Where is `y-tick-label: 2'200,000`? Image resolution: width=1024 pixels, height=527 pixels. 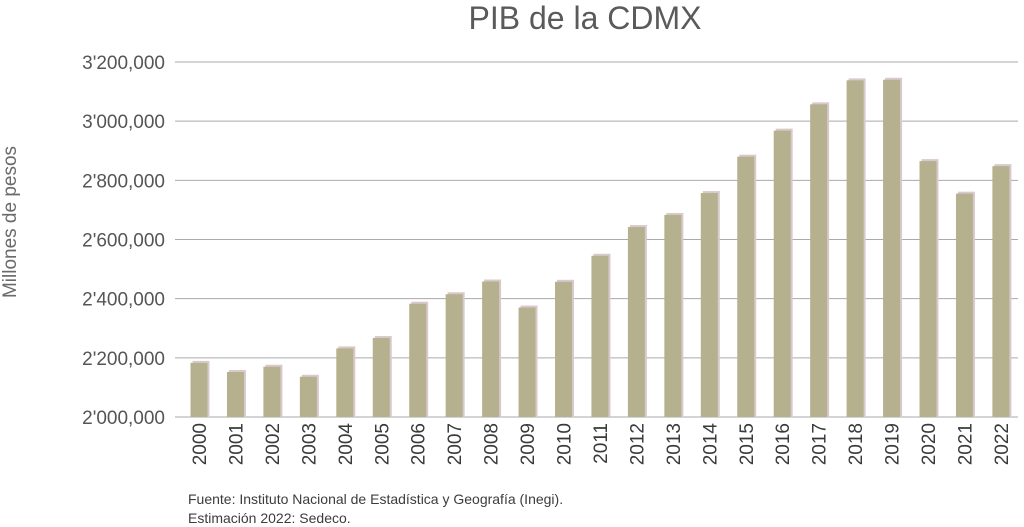
y-tick-label: 2'200,000 is located at coordinates (123, 359).